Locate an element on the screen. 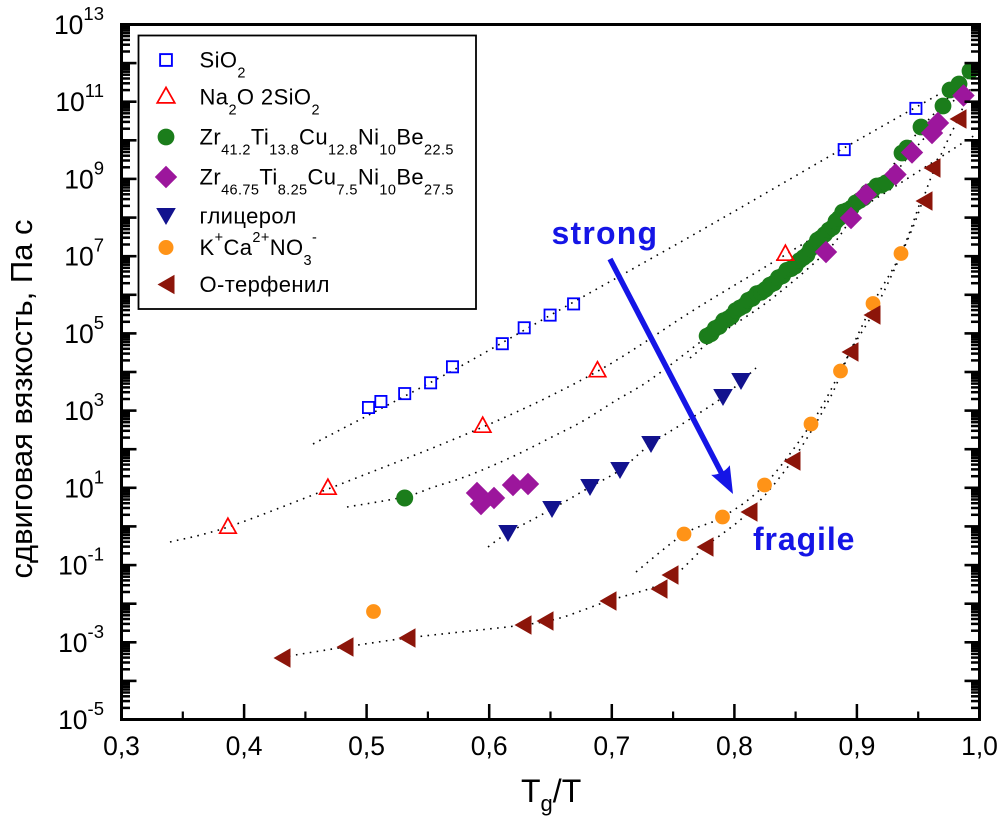 Image resolution: width=1003 pixels, height=822 pixels. svg-text: глицерол is located at coordinates (248, 216).